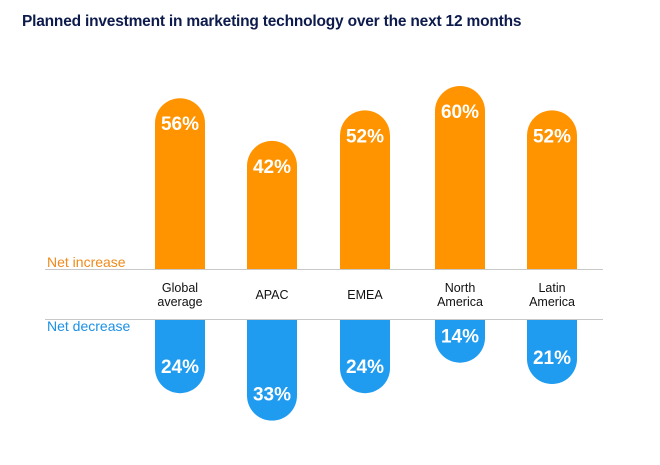  Describe the element at coordinates (460, 337) in the screenshot. I see `decrease-value-north-america: 14%` at that location.